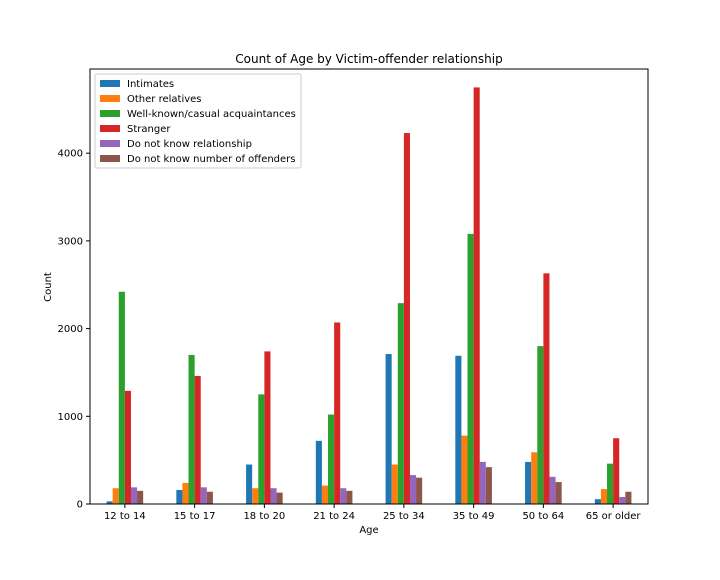 Image resolution: width=720 pixels, height=580 pixels. What do you see at coordinates (211, 114) in the screenshot?
I see `legend-label: Well-known/casual acquaintances` at bounding box center [211, 114].